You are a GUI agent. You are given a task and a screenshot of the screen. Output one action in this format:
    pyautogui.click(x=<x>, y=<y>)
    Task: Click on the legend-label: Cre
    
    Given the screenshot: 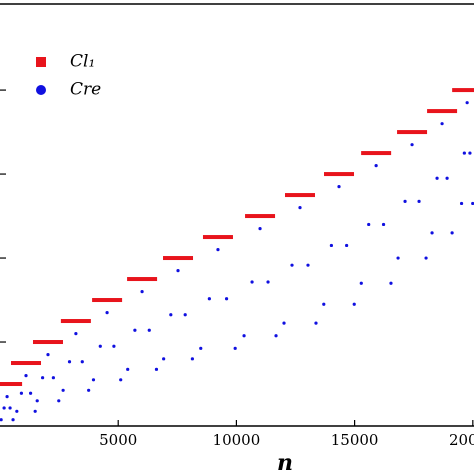 What is the action you would take?
    pyautogui.click(x=85, y=90)
    